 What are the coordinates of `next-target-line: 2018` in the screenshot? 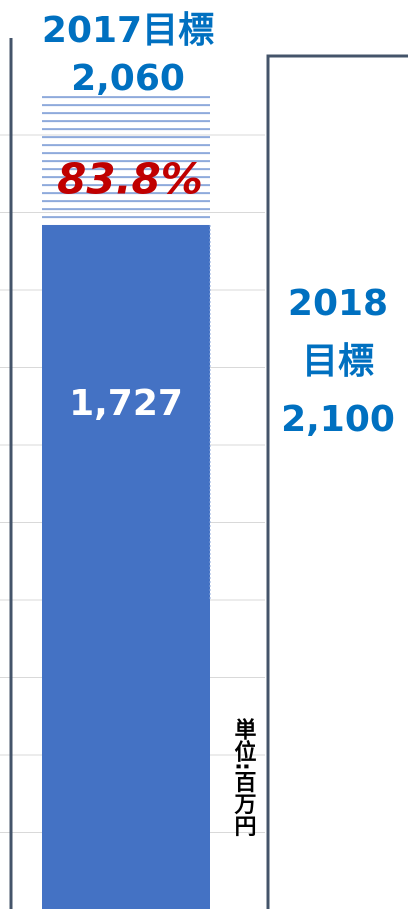 It's located at (338, 303).